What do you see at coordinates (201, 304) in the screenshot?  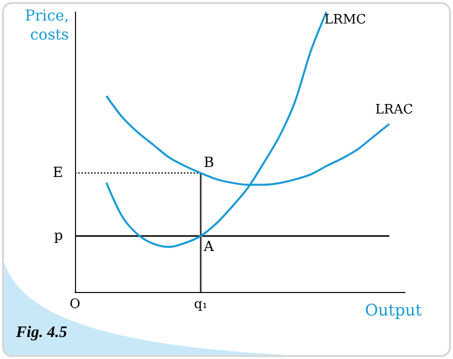 I see `x-tick-label: q₁` at bounding box center [201, 304].